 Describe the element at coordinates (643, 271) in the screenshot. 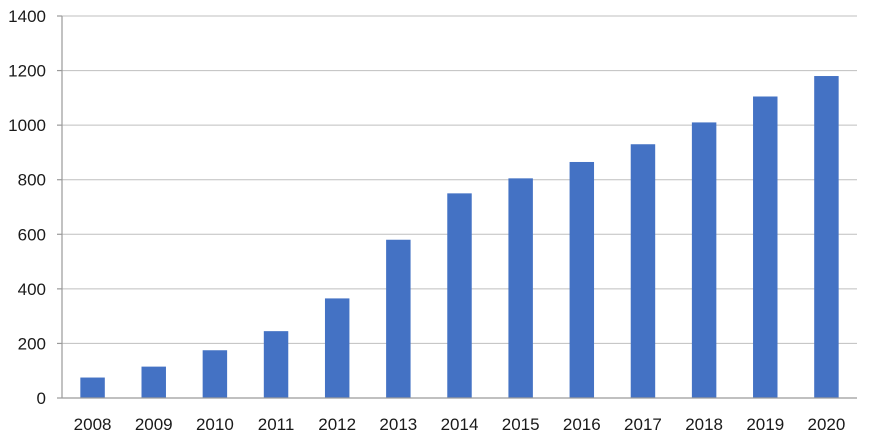

I see `bar-2017` at that location.